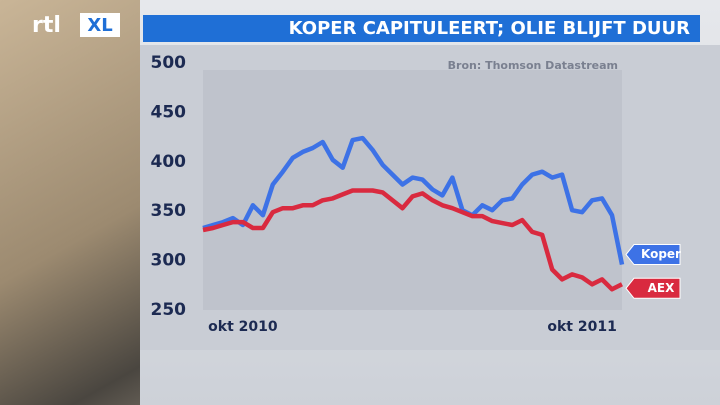  Describe the element at coordinates (661, 254) in the screenshot. I see `legend-label: Koper` at that location.